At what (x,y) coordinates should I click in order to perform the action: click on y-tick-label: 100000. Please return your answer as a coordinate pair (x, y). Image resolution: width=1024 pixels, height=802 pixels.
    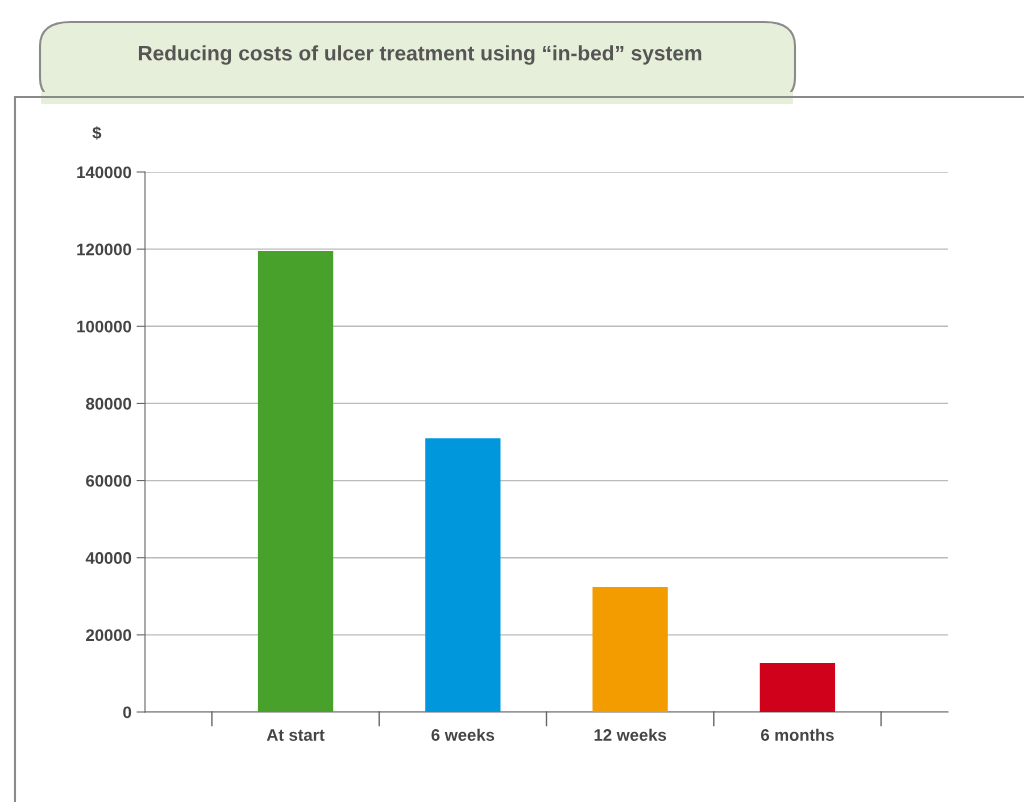
    Looking at the image, I should click on (104, 326).